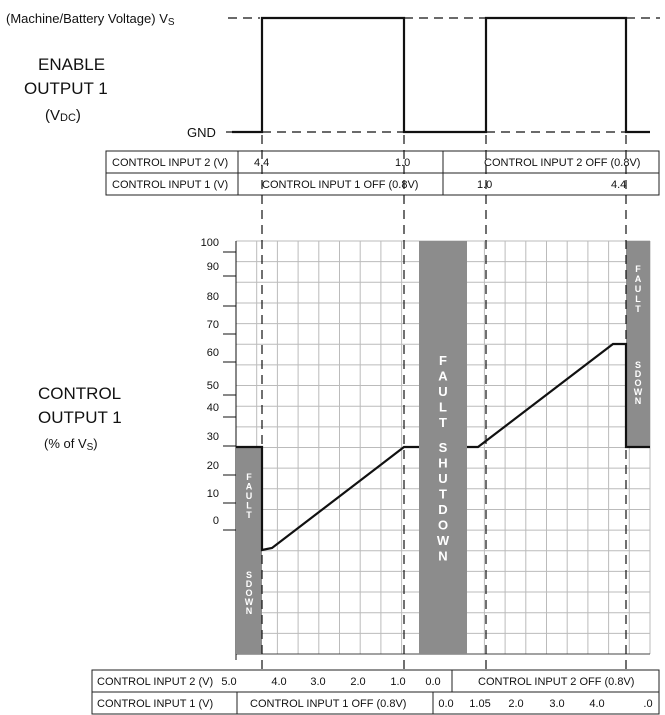  Describe the element at coordinates (484, 185) in the screenshot. I see `upper-row2-val-a: 1.0` at that location.